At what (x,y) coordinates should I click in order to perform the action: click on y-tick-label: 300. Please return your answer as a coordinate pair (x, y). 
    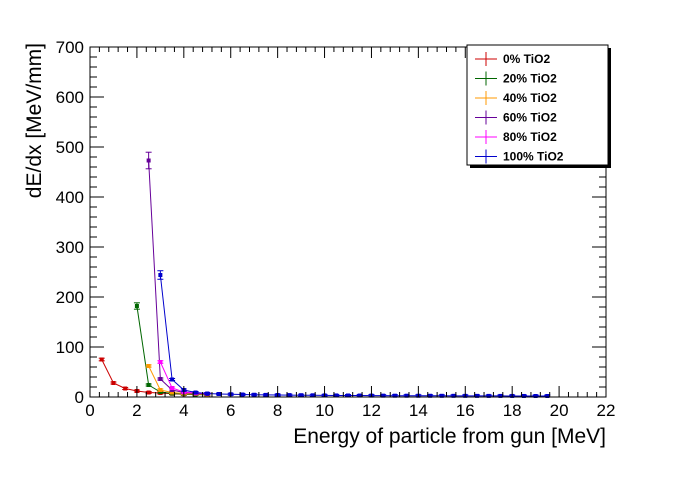
    Looking at the image, I should click on (70, 247).